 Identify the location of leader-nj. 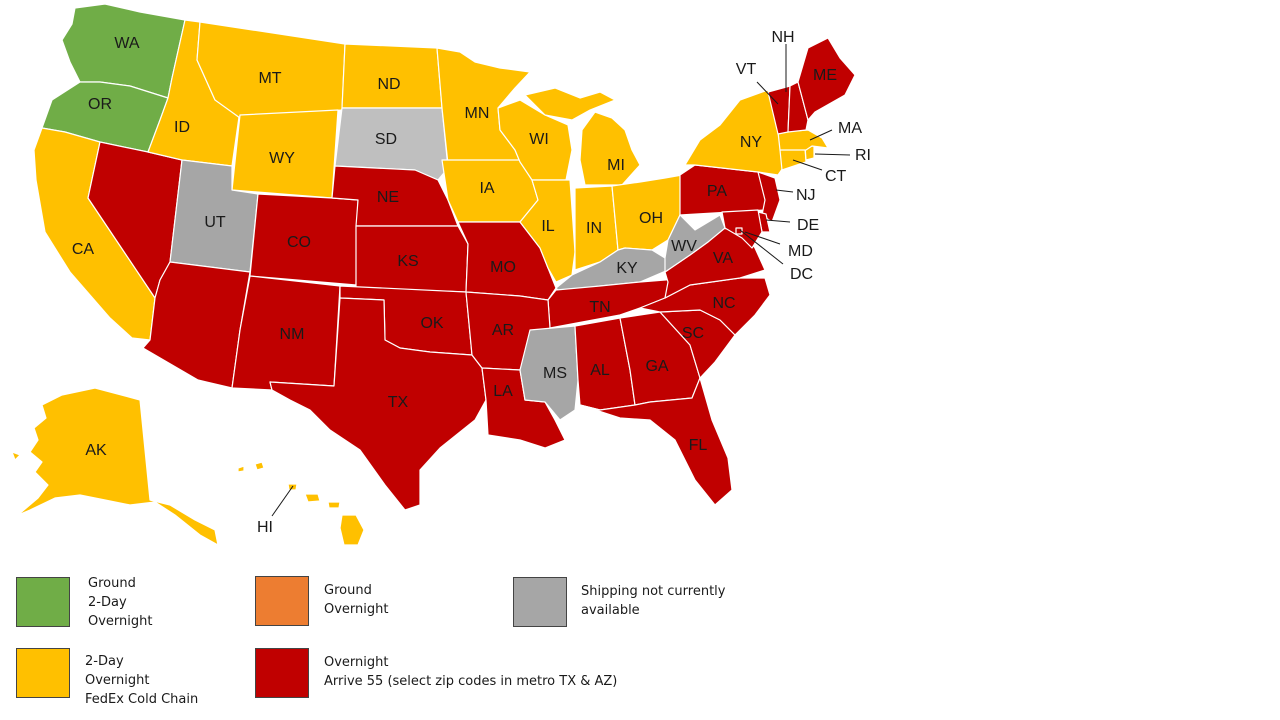
(784, 191).